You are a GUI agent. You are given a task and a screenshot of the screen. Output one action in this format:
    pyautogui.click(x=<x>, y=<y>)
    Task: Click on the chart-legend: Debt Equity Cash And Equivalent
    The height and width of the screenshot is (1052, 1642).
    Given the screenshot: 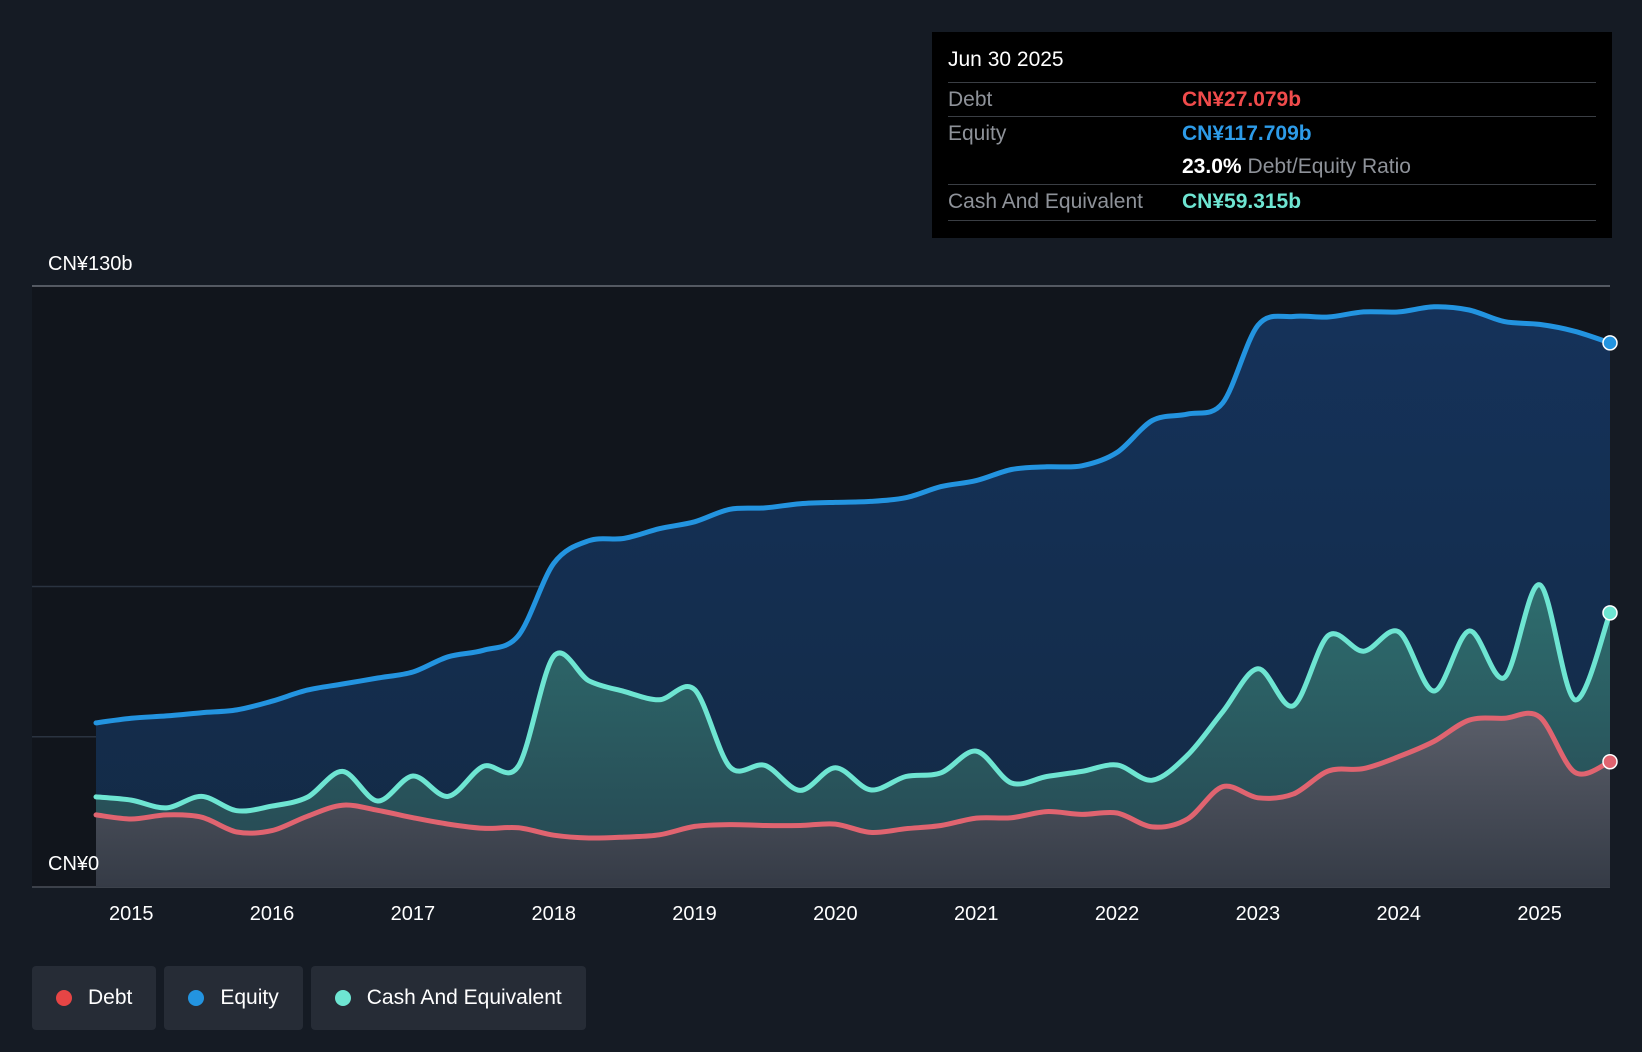 What is the action you would take?
    pyautogui.click(x=309, y=998)
    